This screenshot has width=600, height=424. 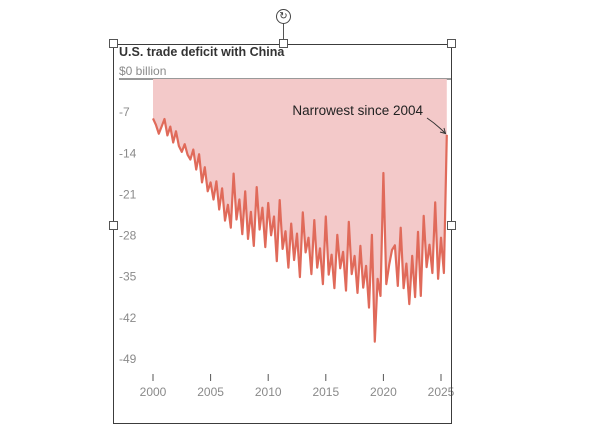 What do you see at coordinates (128, 153) in the screenshot?
I see `y-tick-label: -14` at bounding box center [128, 153].